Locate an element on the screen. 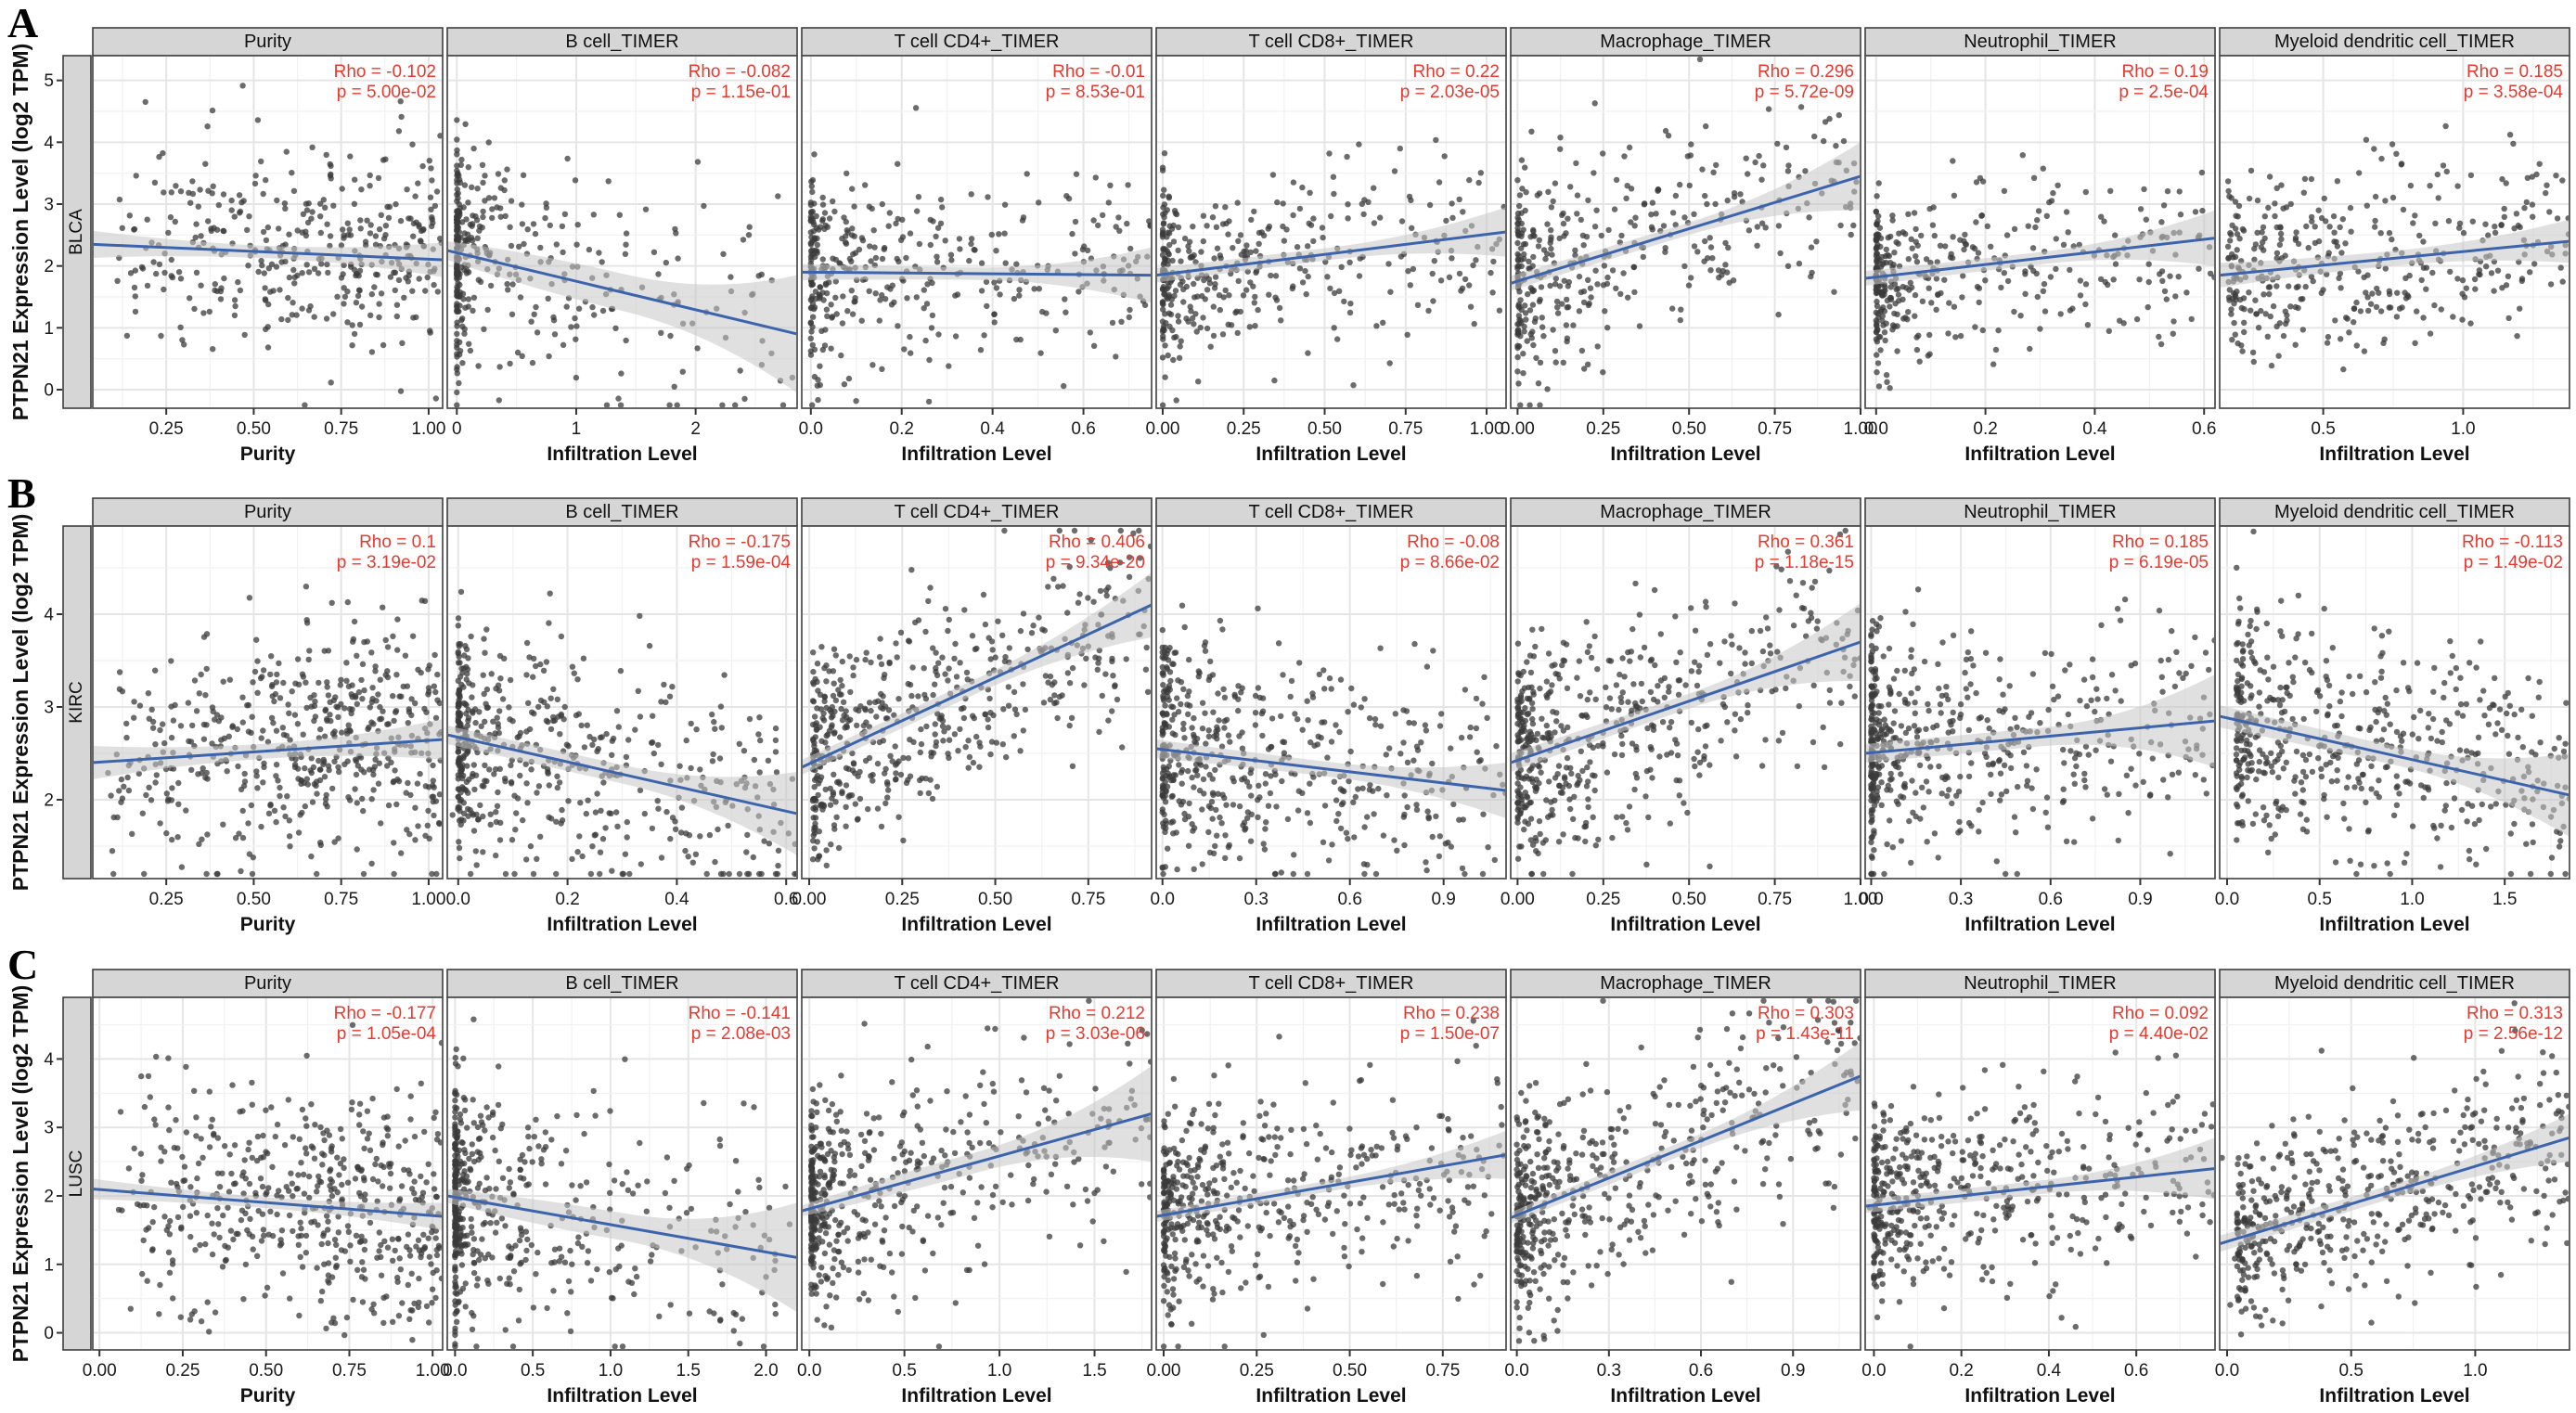  x-tick-label: 0.9 is located at coordinates (1443, 899).